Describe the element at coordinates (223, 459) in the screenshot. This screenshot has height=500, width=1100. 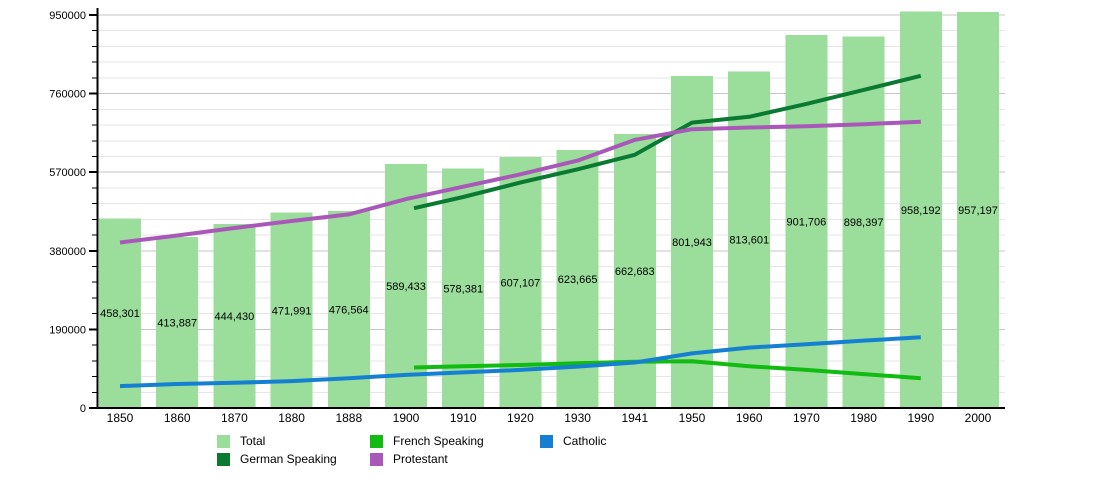
I see `legend-swatch-german-speaking` at that location.